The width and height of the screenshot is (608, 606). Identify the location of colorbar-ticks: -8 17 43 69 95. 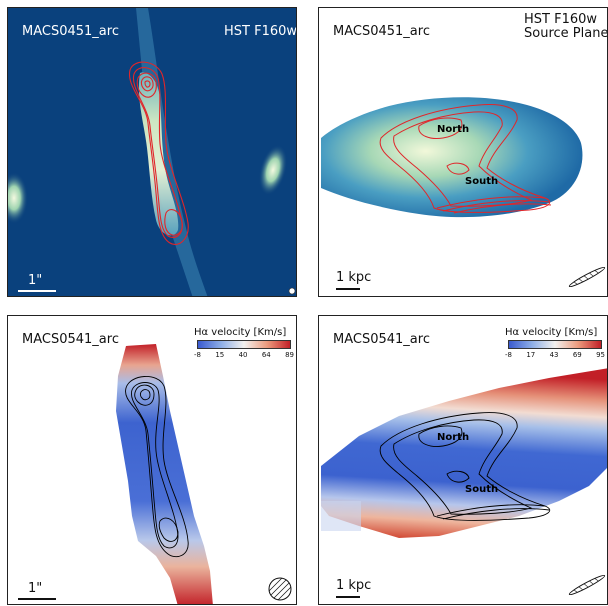
(555, 355).